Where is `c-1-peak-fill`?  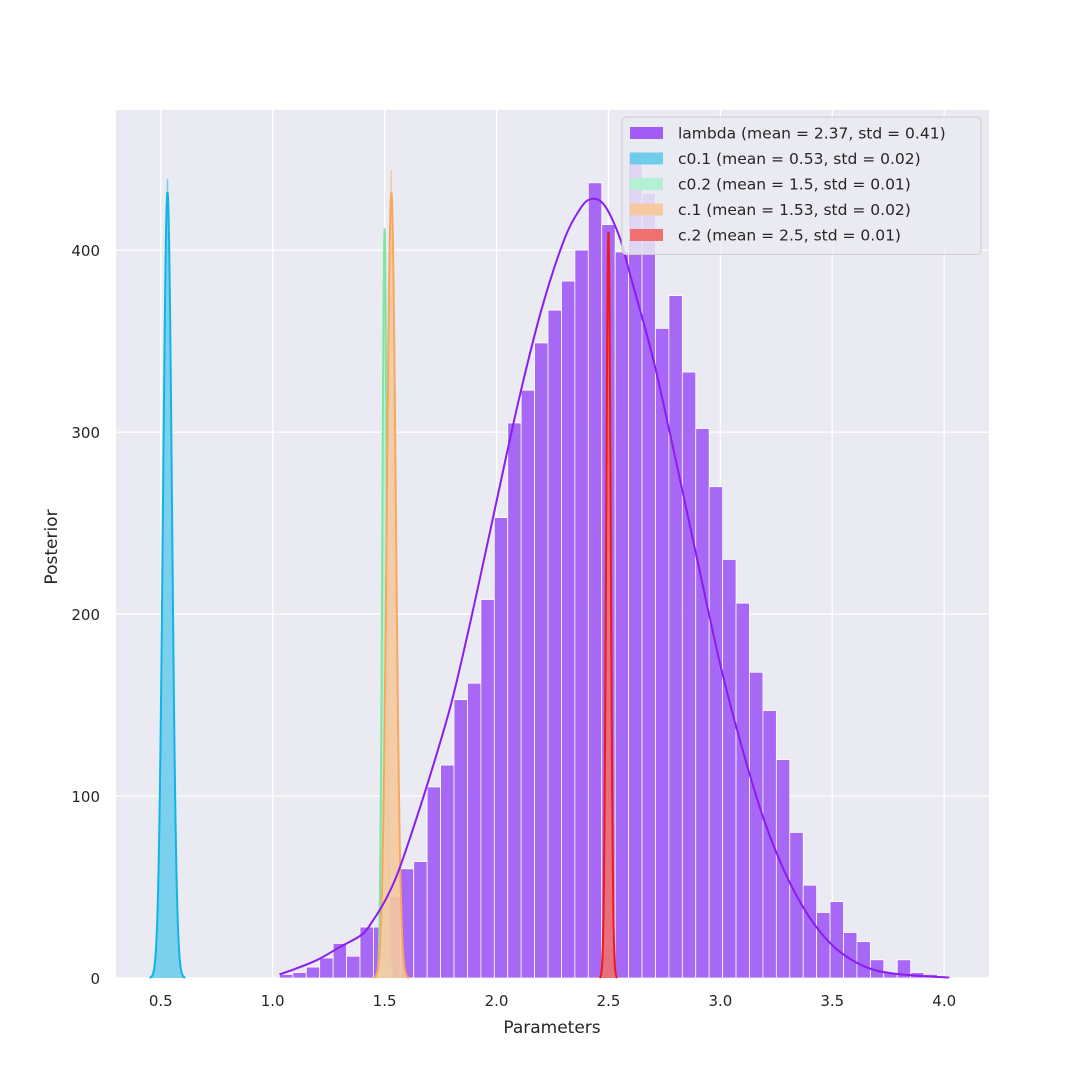 c-1-peak-fill is located at coordinates (391, 584).